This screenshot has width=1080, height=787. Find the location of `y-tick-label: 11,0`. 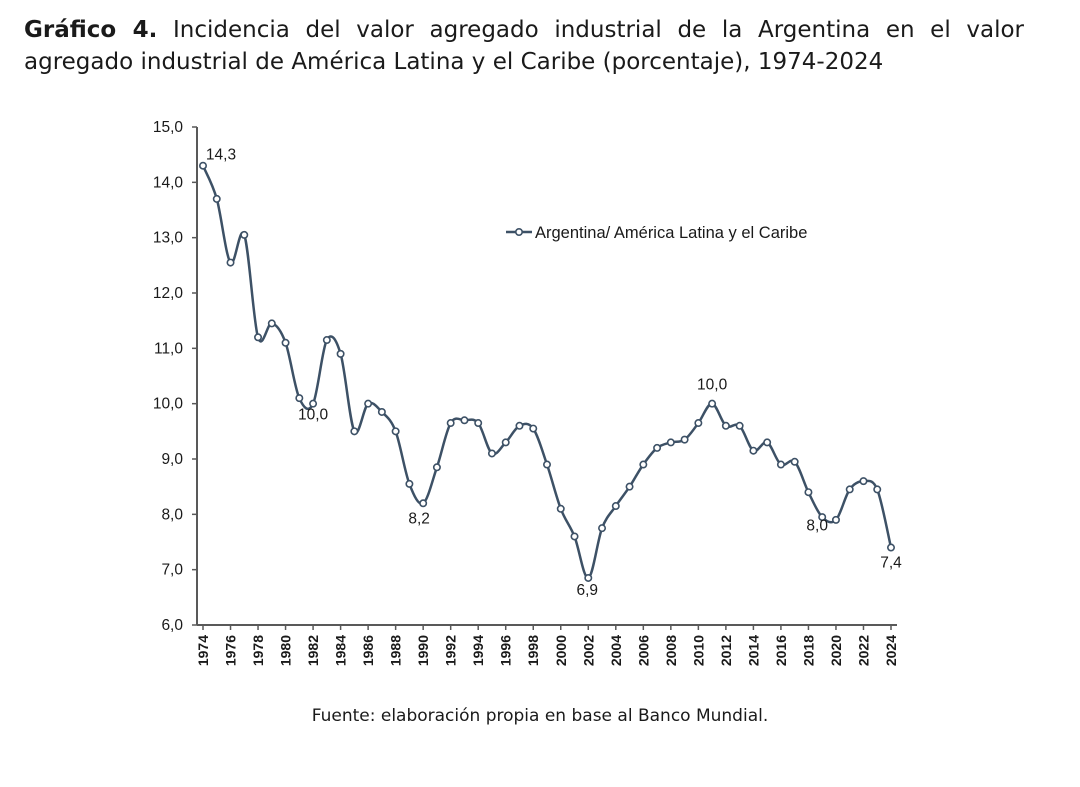

y-tick-label: 11,0 is located at coordinates (168, 348).